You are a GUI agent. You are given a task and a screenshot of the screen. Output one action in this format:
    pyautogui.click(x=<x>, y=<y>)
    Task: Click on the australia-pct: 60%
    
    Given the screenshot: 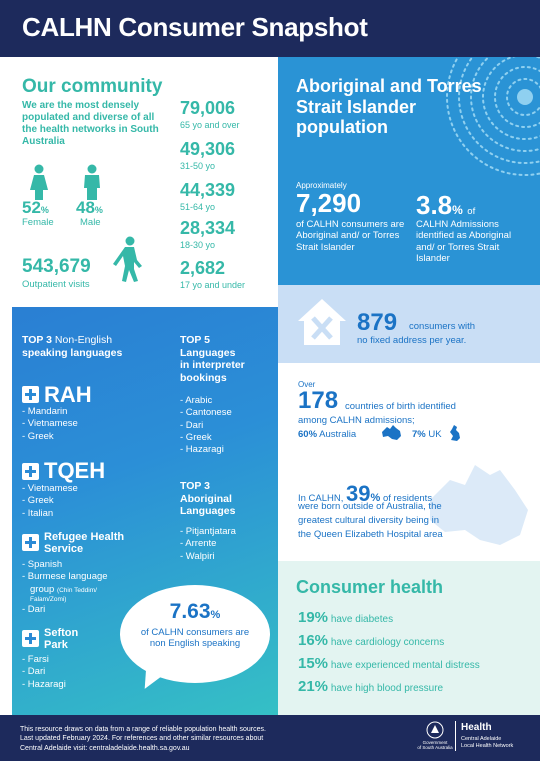 What is the action you would take?
    pyautogui.click(x=308, y=434)
    